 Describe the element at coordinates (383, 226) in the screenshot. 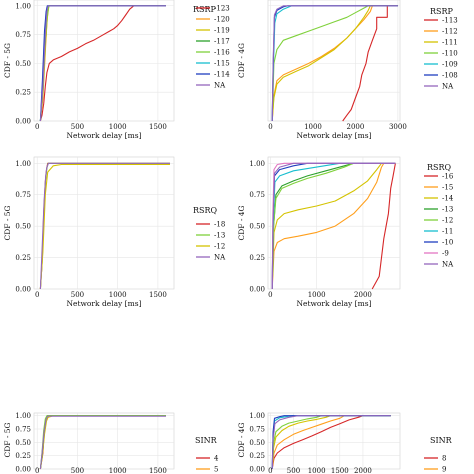

I see `series-line--16` at that location.